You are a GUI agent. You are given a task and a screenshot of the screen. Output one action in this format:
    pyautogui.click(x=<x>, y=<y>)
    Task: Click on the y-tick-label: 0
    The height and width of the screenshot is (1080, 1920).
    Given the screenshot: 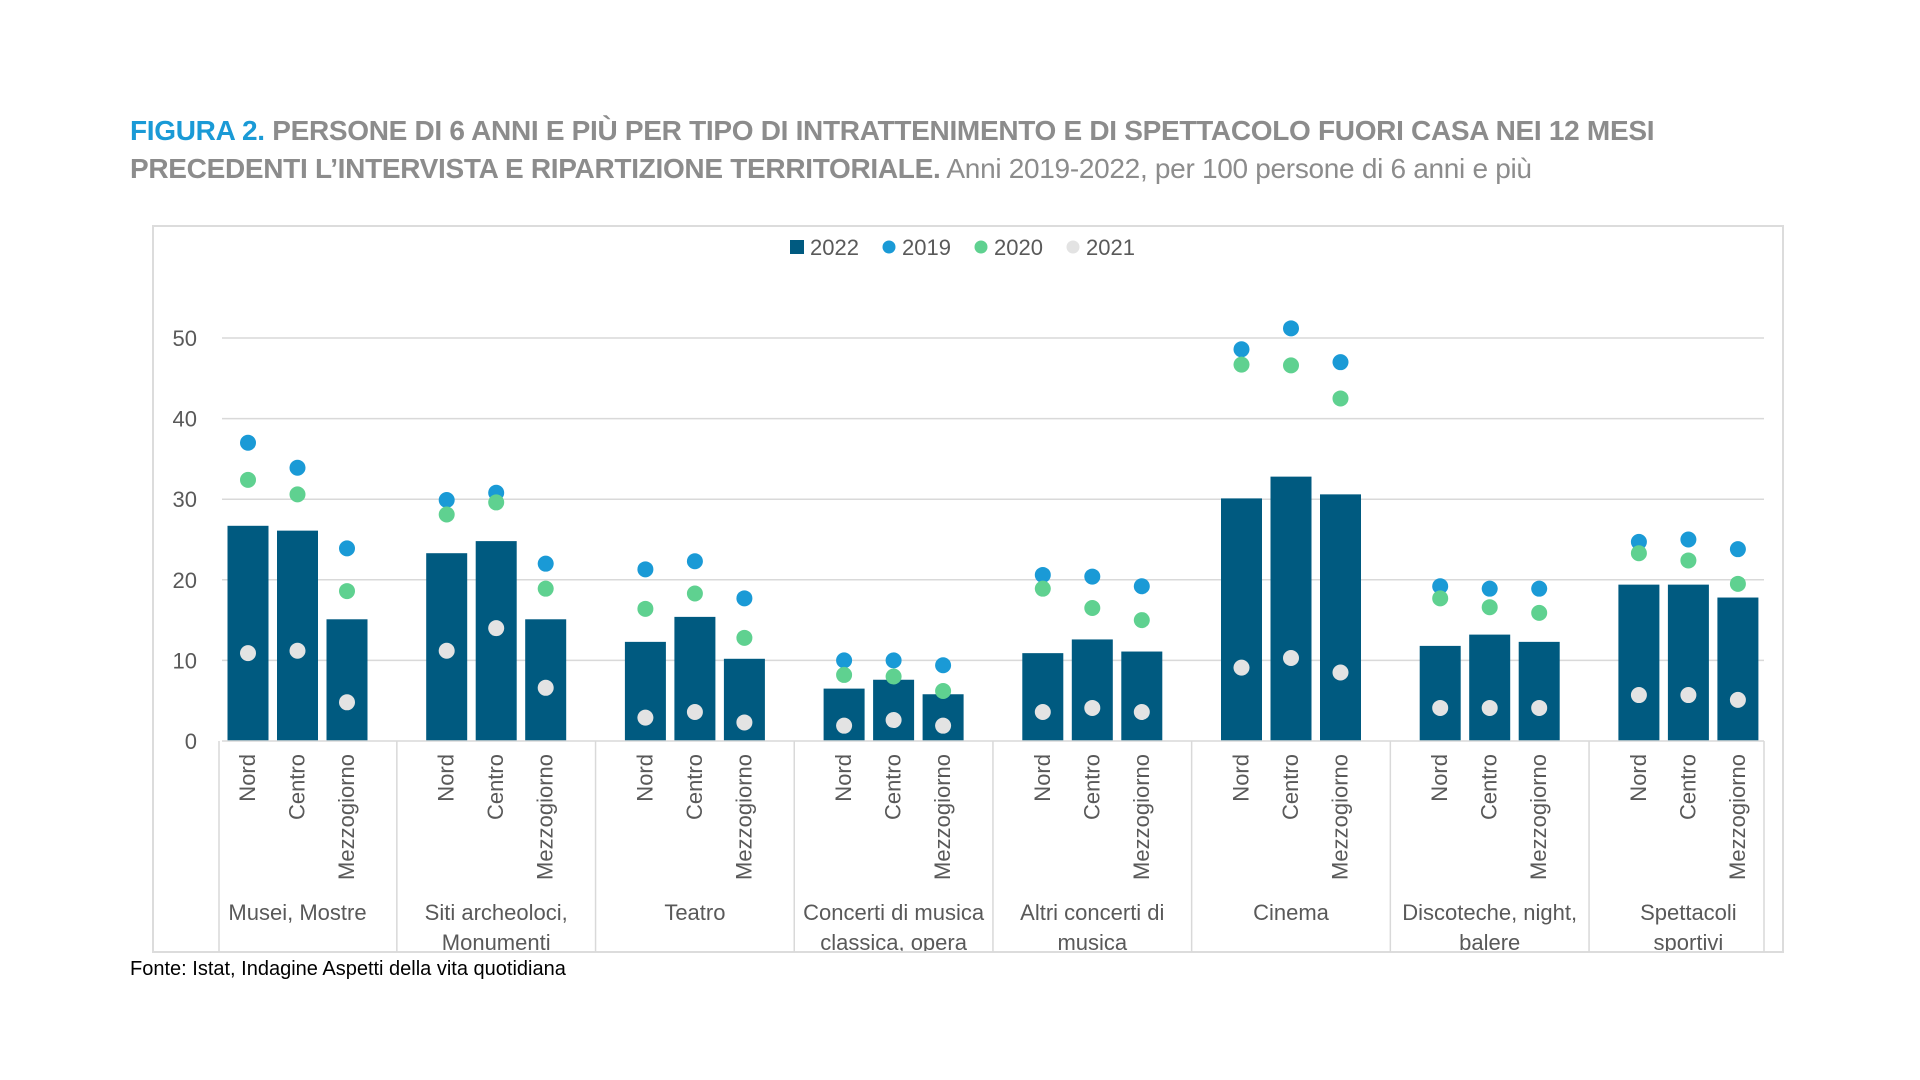 What is the action you would take?
    pyautogui.click(x=191, y=741)
    